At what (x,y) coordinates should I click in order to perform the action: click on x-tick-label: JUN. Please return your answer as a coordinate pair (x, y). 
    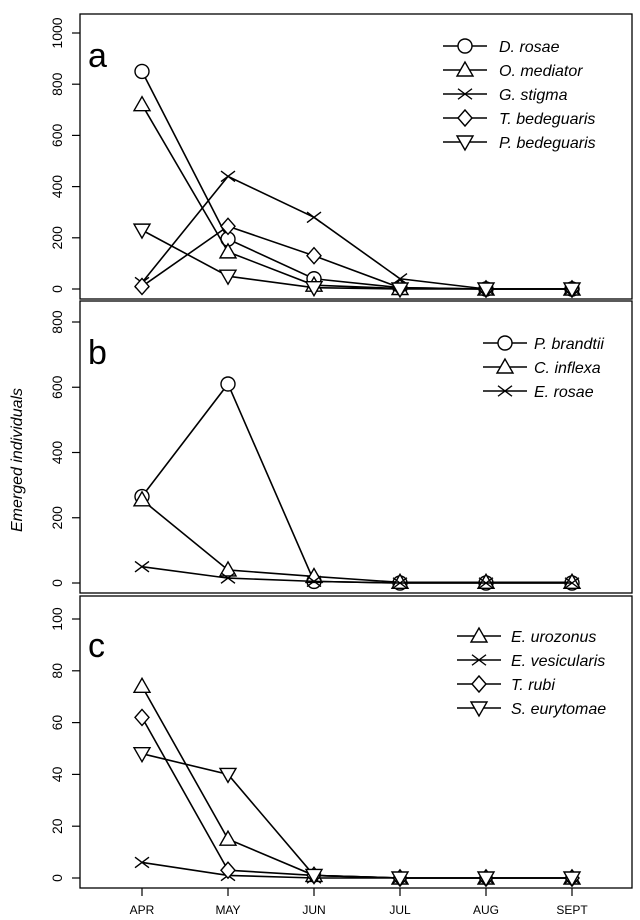
    Looking at the image, I should click on (313, 910).